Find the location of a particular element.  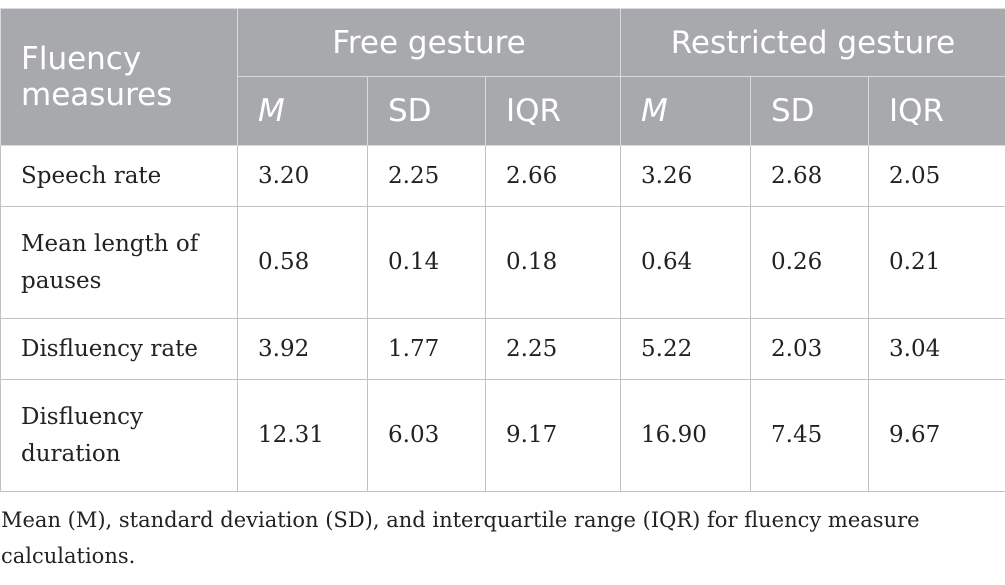

table-cell: 0.58 is located at coordinates (302, 262).